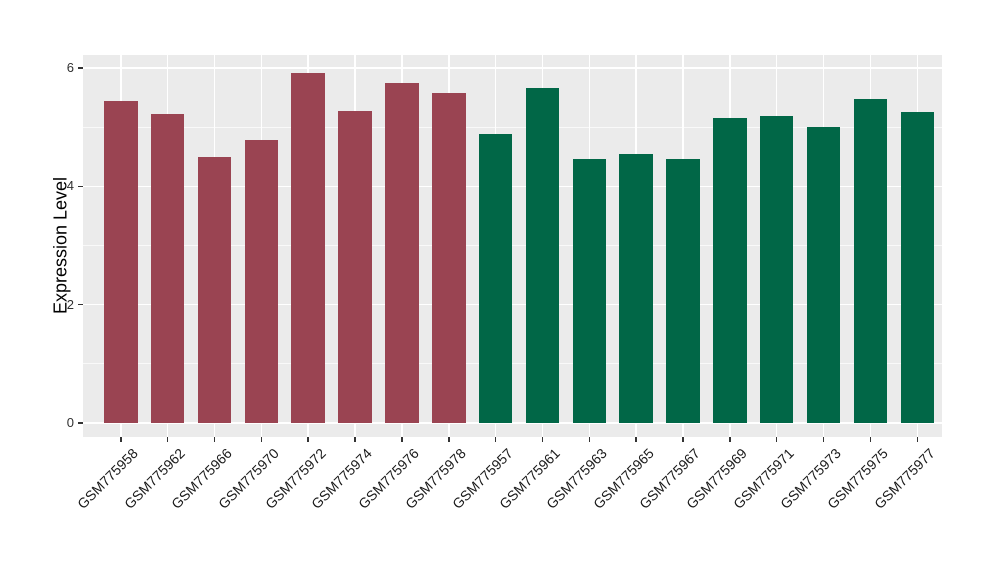  I want to click on y-tick-label: 0, so click(70, 422).